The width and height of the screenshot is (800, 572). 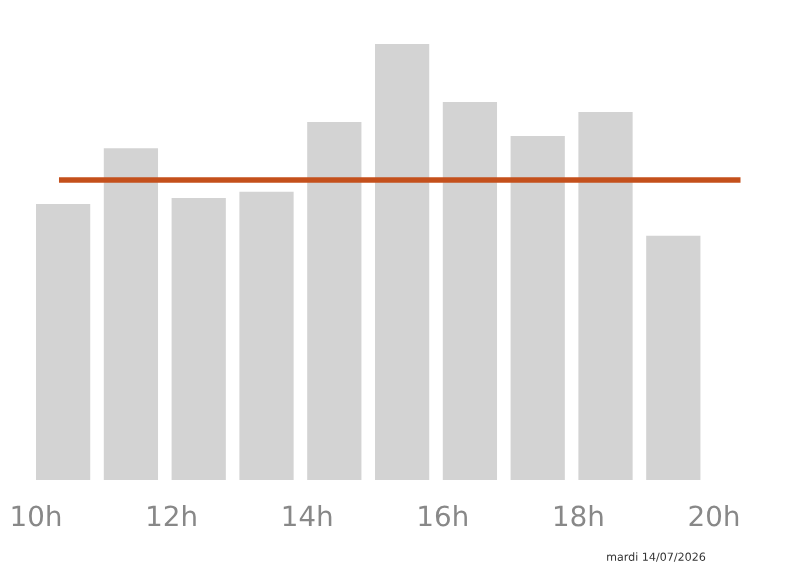 I want to click on x-tick-label: 20h, so click(x=714, y=516).